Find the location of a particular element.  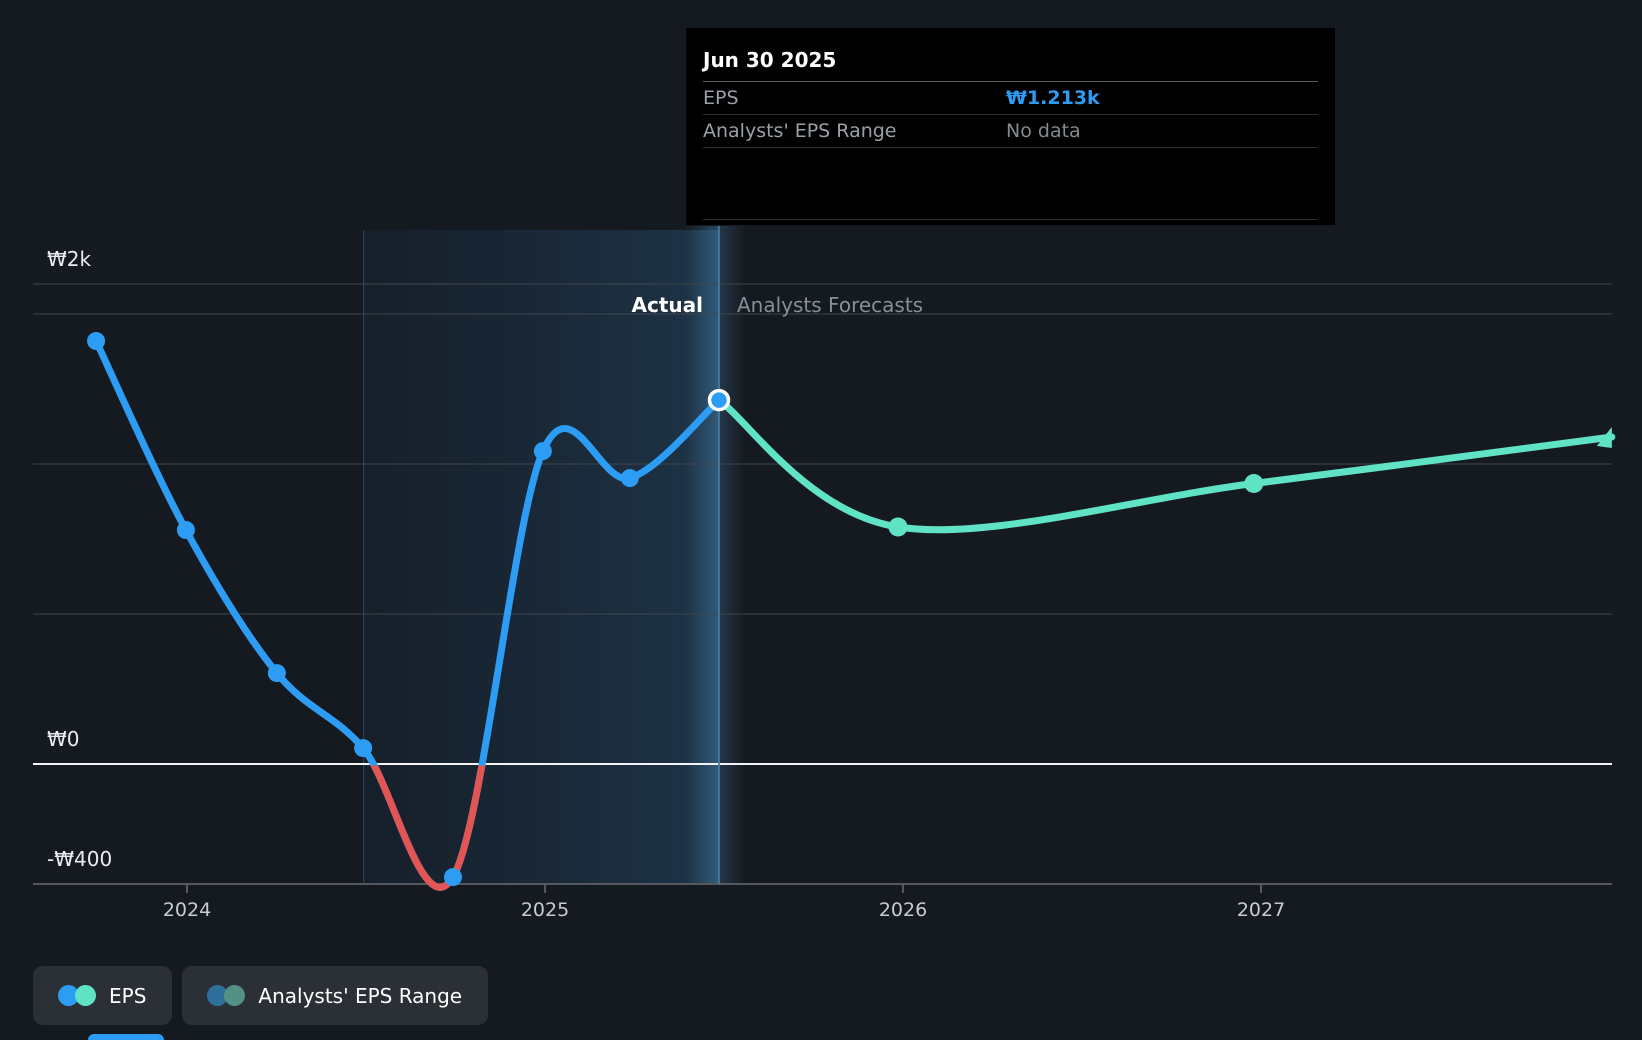

eps-series-icon is located at coordinates (77, 995).